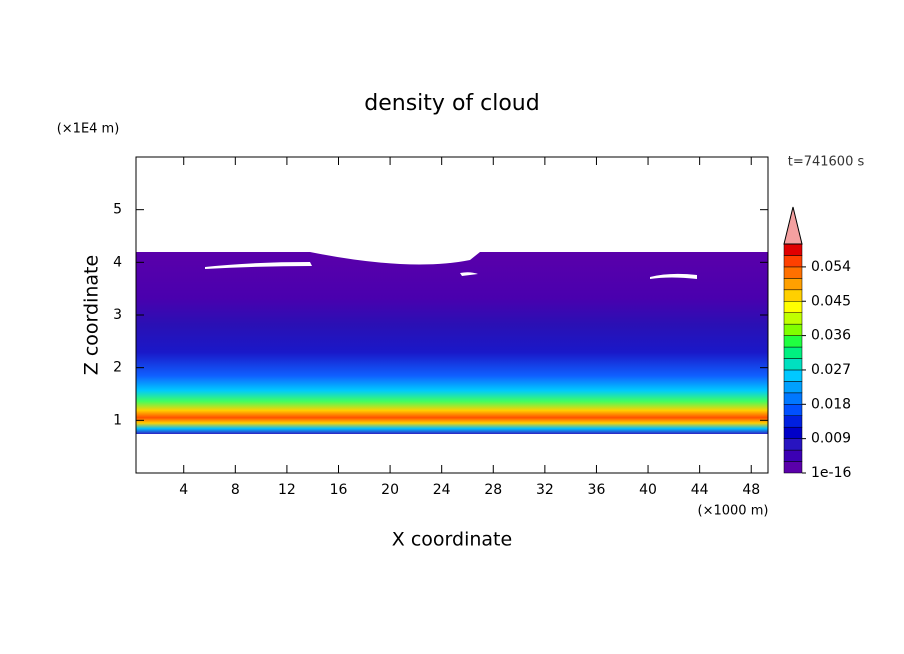 Image resolution: width=904 pixels, height=654 pixels. What do you see at coordinates (733, 511) in the screenshot?
I see `x-unit: (×1000 m)` at bounding box center [733, 511].